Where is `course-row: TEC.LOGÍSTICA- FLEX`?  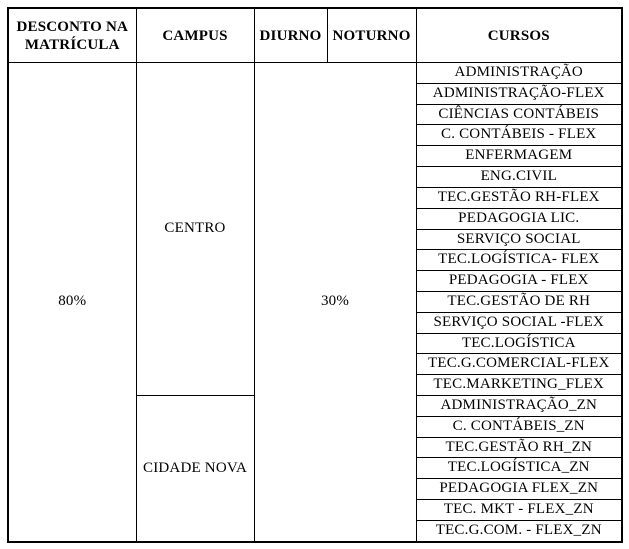
course-row: TEC.LOGÍSTICA- FLEX is located at coordinates (315, 260).